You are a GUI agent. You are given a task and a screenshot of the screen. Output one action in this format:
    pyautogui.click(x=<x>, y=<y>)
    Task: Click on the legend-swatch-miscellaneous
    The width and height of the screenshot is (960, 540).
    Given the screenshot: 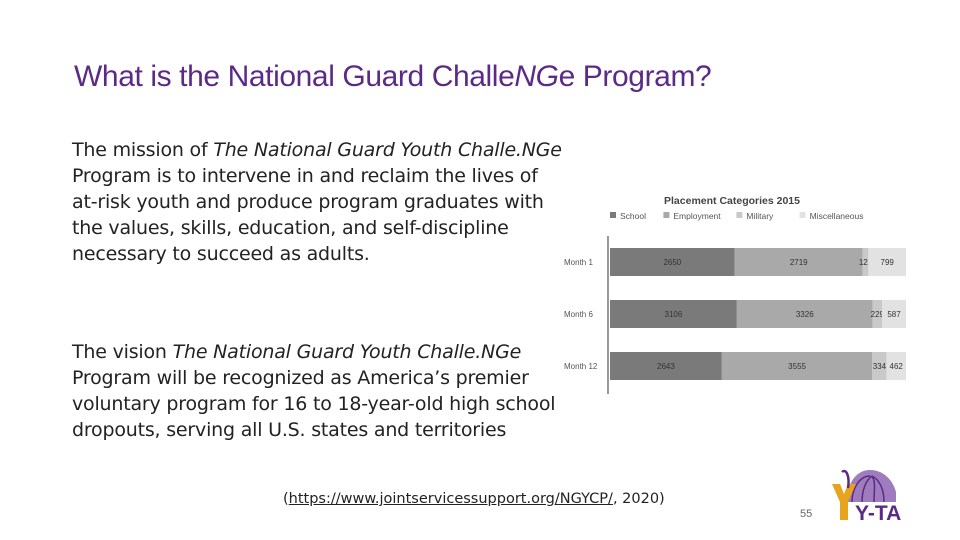 What is the action you would take?
    pyautogui.click(x=802, y=215)
    